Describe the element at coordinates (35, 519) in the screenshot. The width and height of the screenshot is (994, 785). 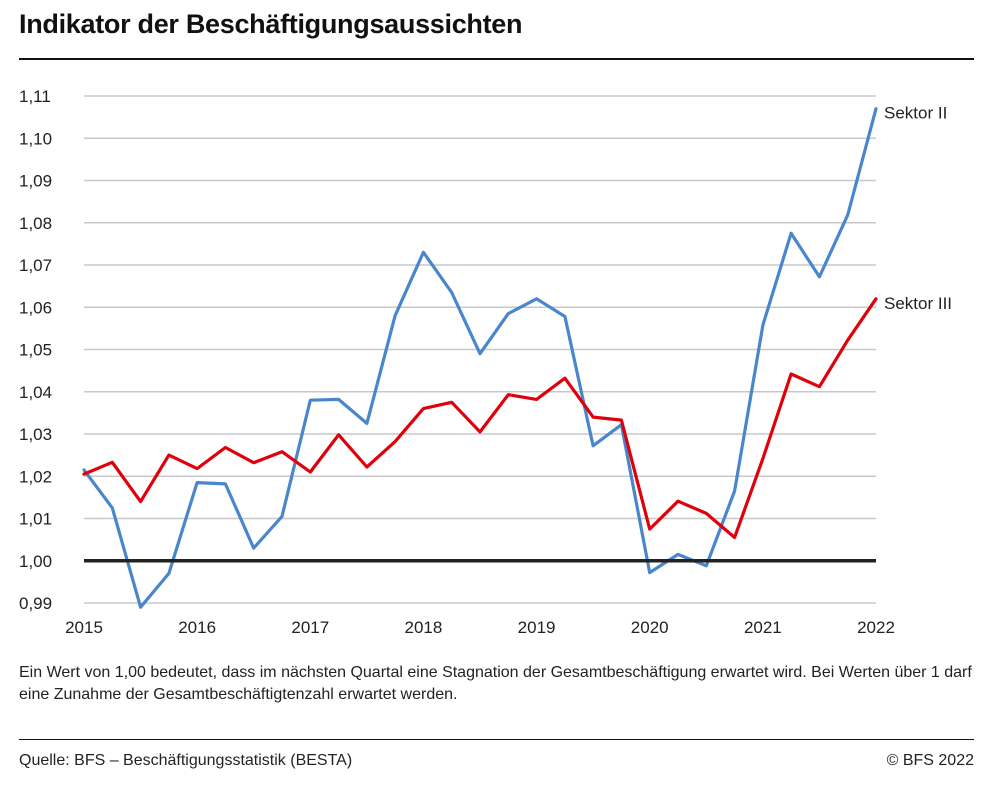
I see `y-tick-label: 1,01` at that location.